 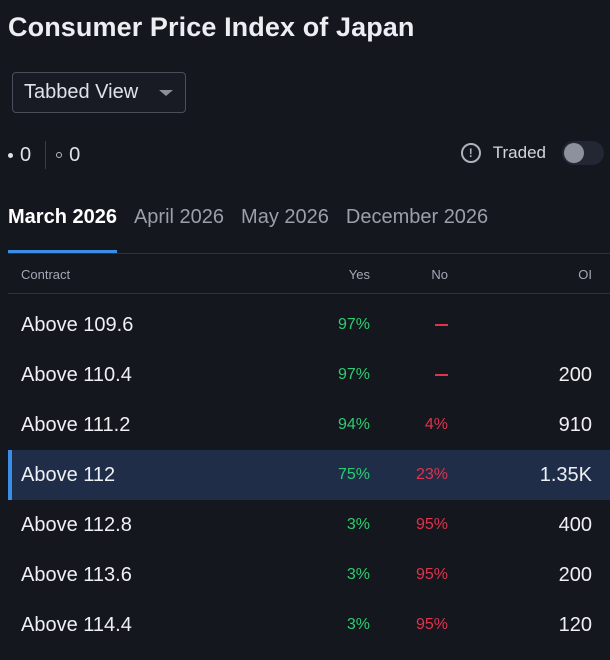 I want to click on chevron-down-icon, so click(x=166, y=93).